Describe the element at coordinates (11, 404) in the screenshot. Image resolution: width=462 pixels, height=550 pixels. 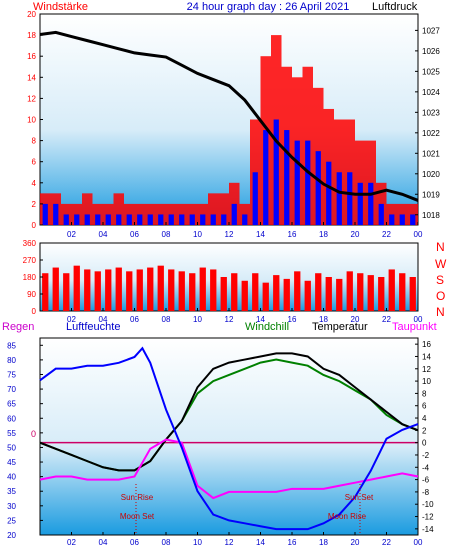
I see `p3-ytick-left-label: 65` at that location.